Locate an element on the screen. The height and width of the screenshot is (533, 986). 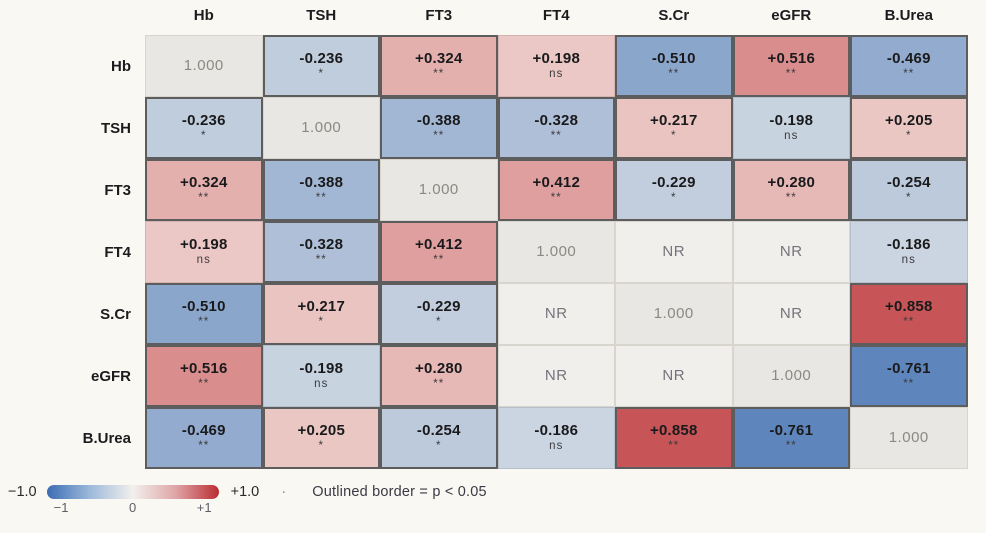
matrix-cell-tsh-ft4: -0.328 ** is located at coordinates (556, 128).